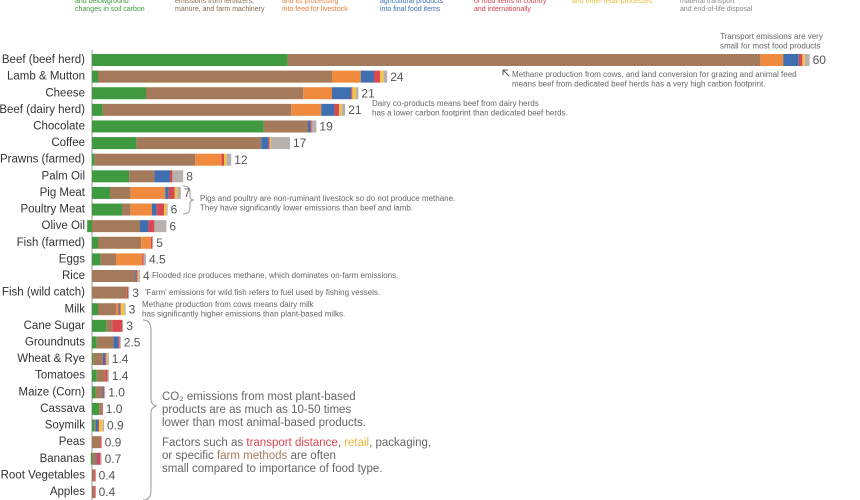  What do you see at coordinates (46, 77) in the screenshot?
I see `category-label: Lamb & Mutton` at bounding box center [46, 77].